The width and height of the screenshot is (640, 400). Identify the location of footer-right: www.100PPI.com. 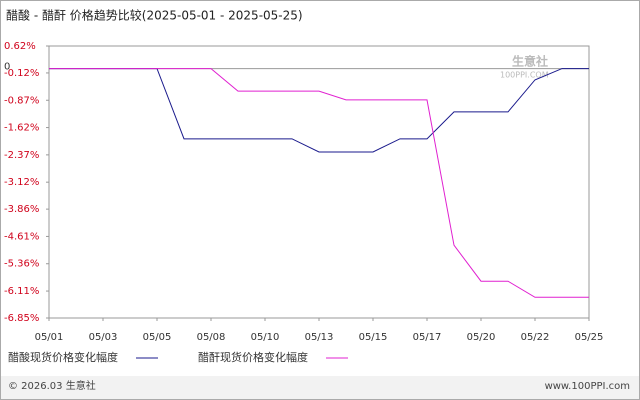
(587, 386).